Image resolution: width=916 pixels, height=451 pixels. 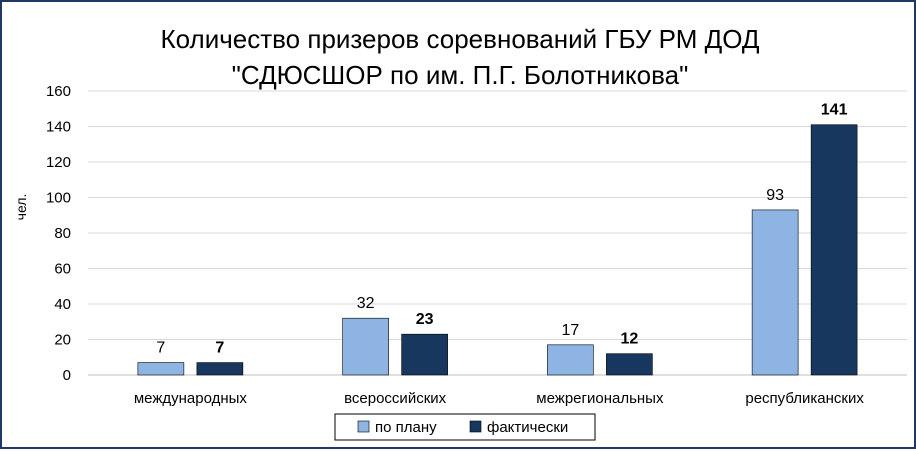 What do you see at coordinates (395, 398) in the screenshot?
I see `x-category-label: всероссийских` at bounding box center [395, 398].